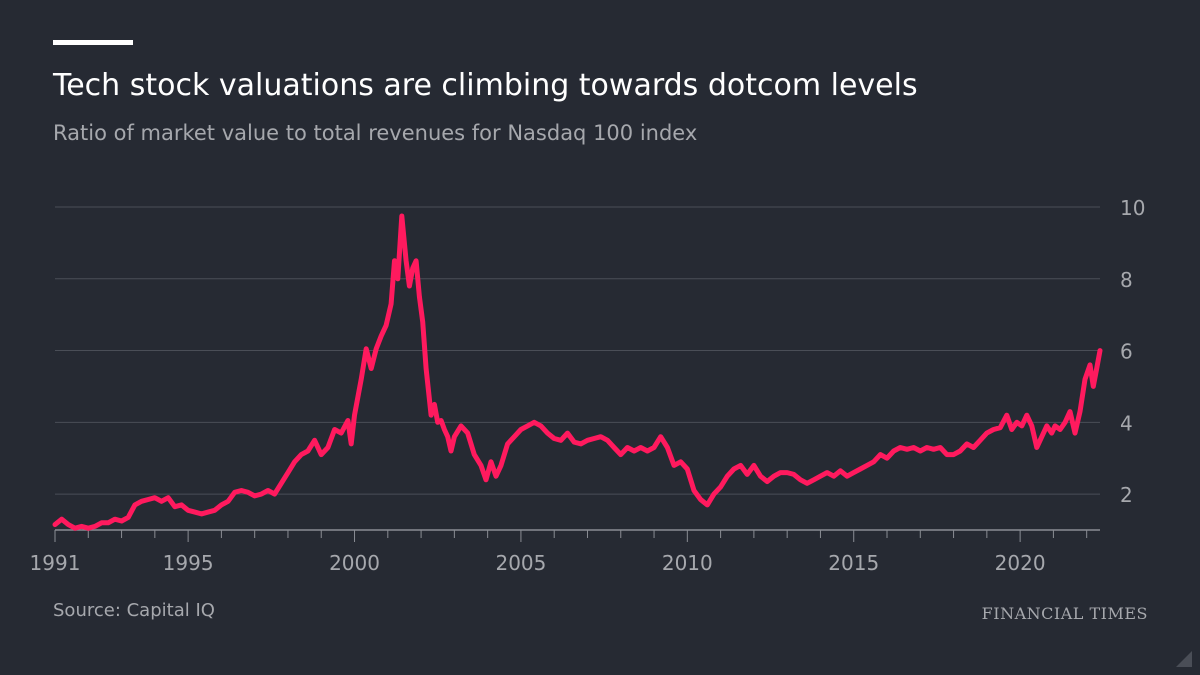  What do you see at coordinates (1184, 659) in the screenshot?
I see `corner-triangle-icon` at bounding box center [1184, 659].